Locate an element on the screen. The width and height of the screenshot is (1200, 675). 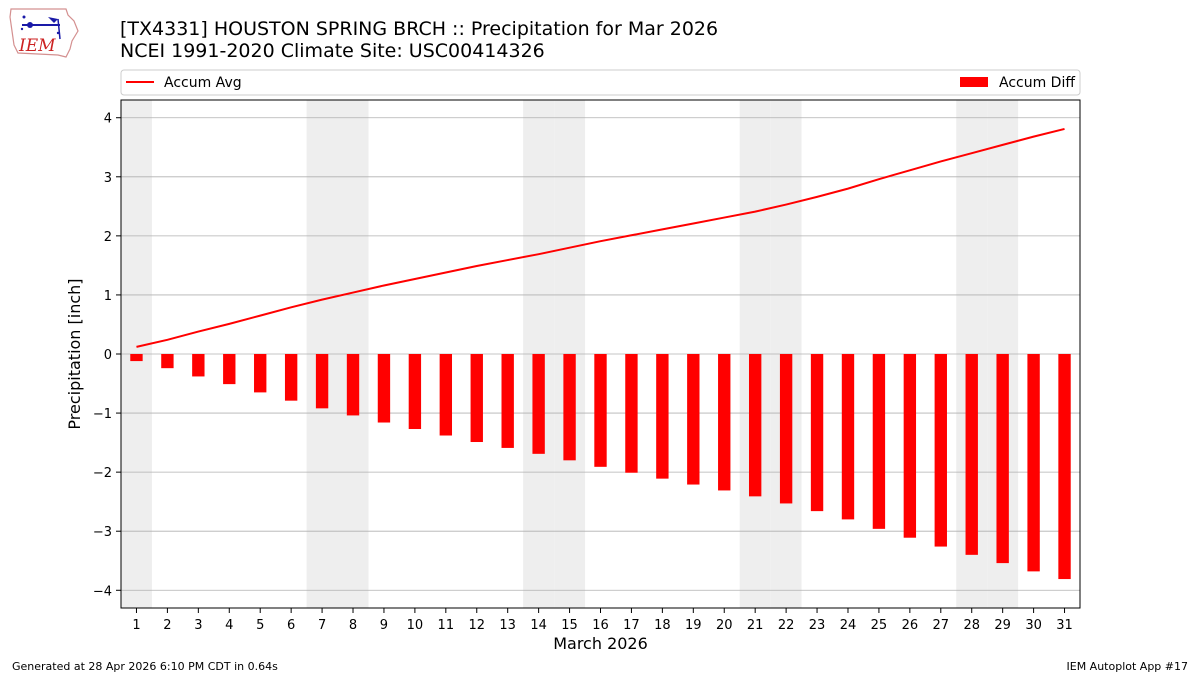
y-tick-label: 2 is located at coordinates (108, 237).